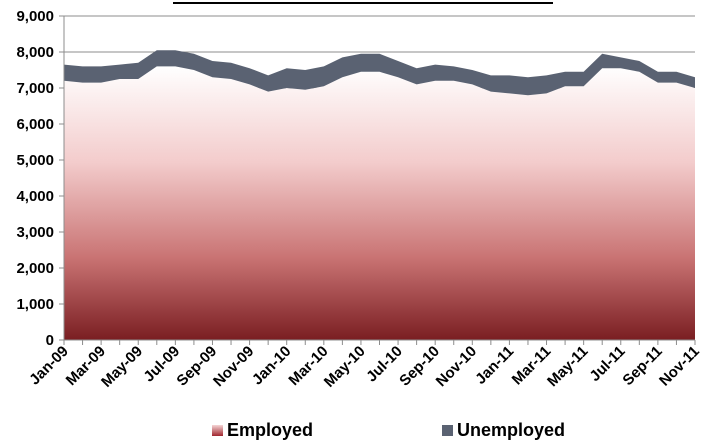 The image size is (711, 447). I want to click on y-tick-label: 3,000, so click(35, 232).